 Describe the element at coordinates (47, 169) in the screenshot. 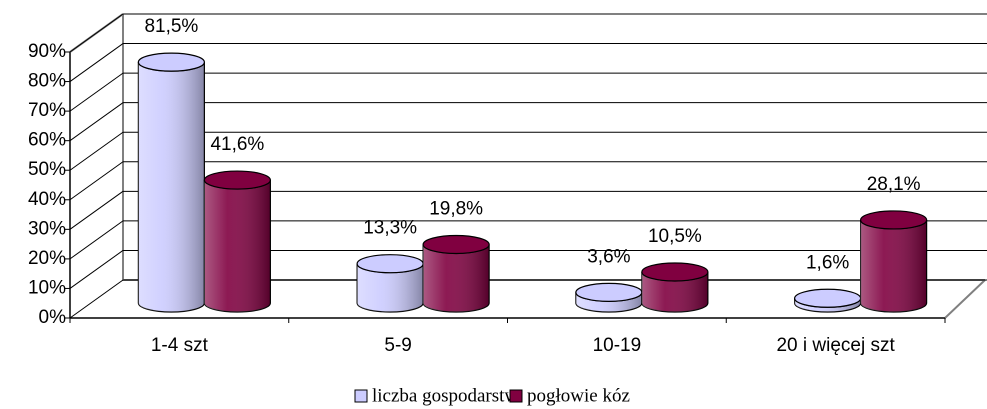

I see `y-tick-label: 50%` at that location.